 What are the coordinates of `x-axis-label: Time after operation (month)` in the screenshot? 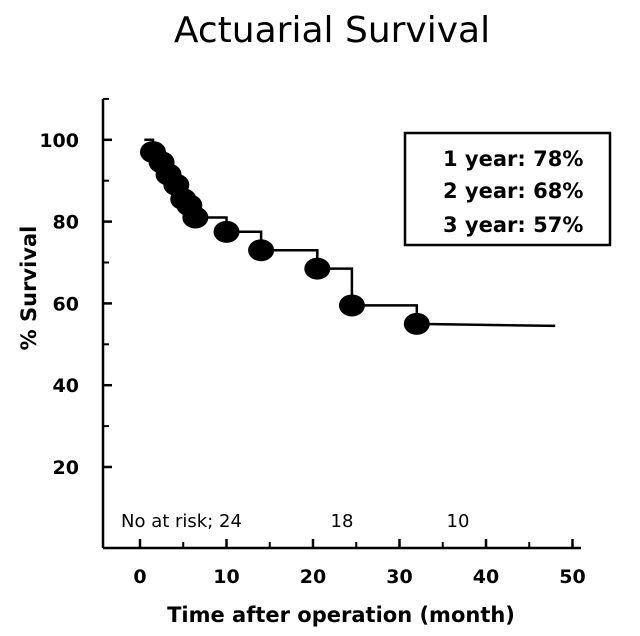 It's located at (341, 615).